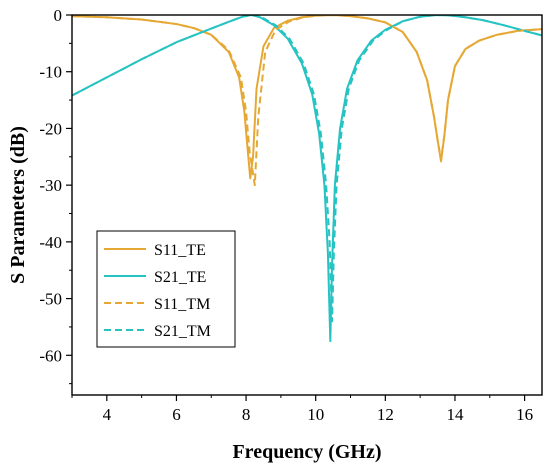  What do you see at coordinates (524, 414) in the screenshot?
I see `x-tick-label: 16` at bounding box center [524, 414].